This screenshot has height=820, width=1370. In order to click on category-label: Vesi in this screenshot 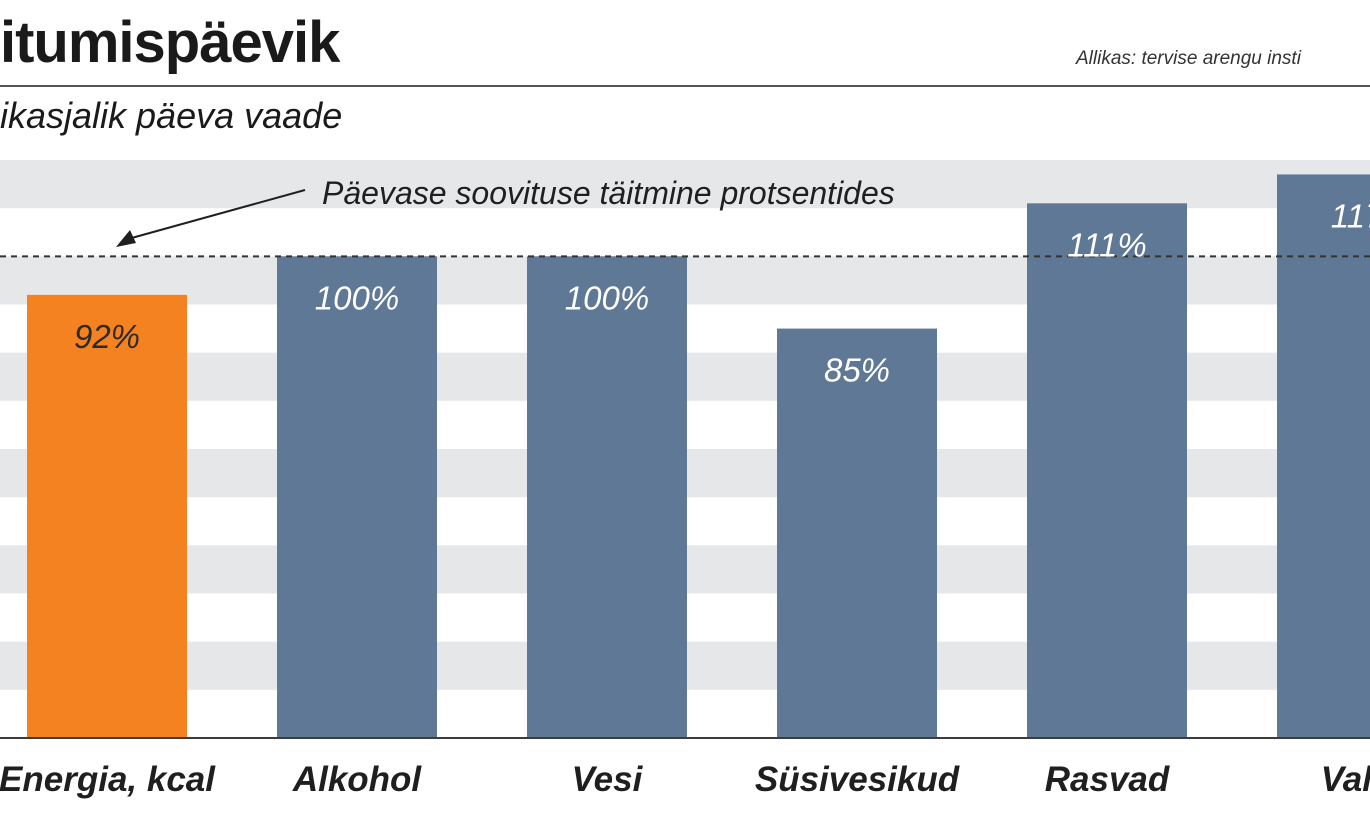, I will do `click(608, 779)`.